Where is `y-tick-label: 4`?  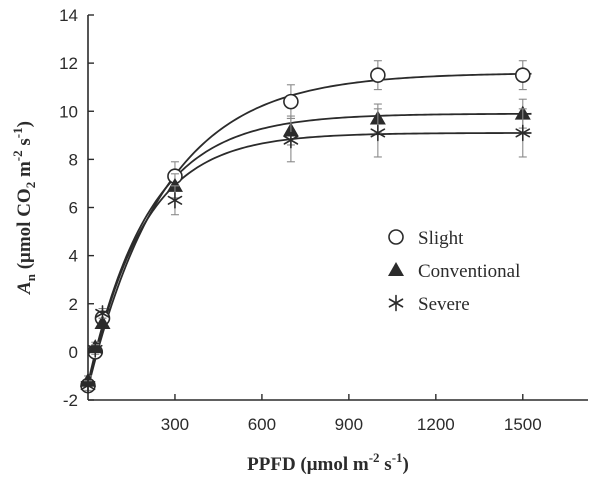
y-tick-label: 4 is located at coordinates (73, 256).